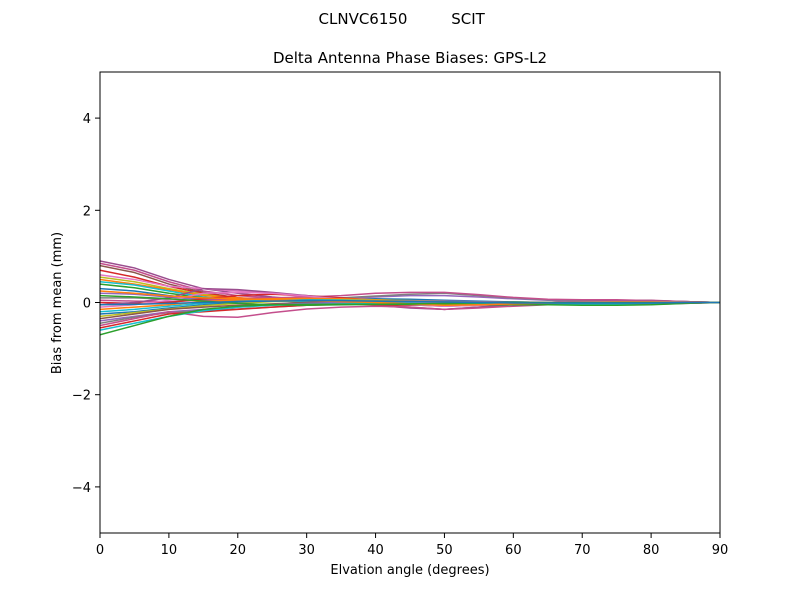  I want to click on chart-title: Delta Antenna Phase Biases: GPS-L2, so click(410, 58).